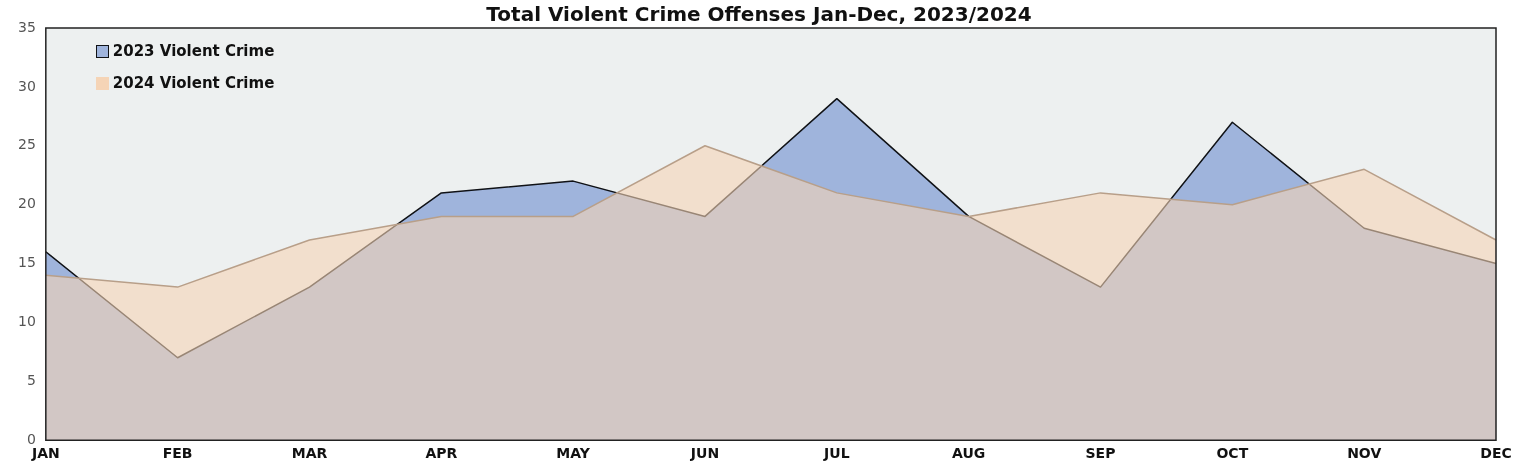  Describe the element at coordinates (441, 453) in the screenshot. I see `x-tick-label: APR` at that location.